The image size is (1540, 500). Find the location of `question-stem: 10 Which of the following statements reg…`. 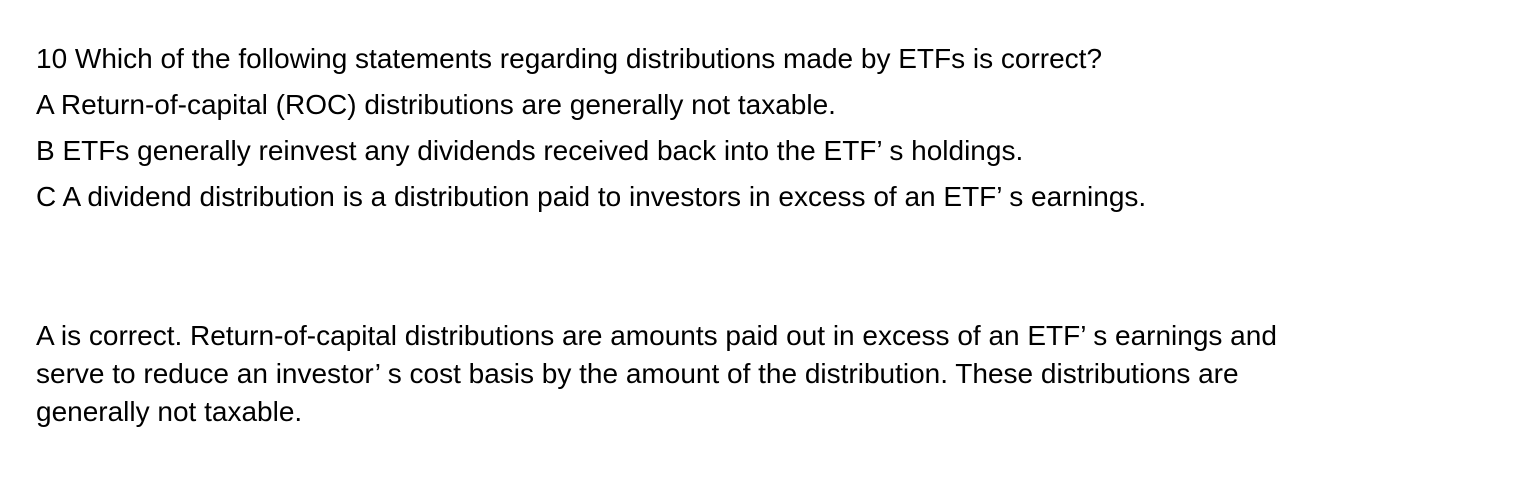

question-stem: 10 Which of the following statements reg… is located at coordinates (569, 58).